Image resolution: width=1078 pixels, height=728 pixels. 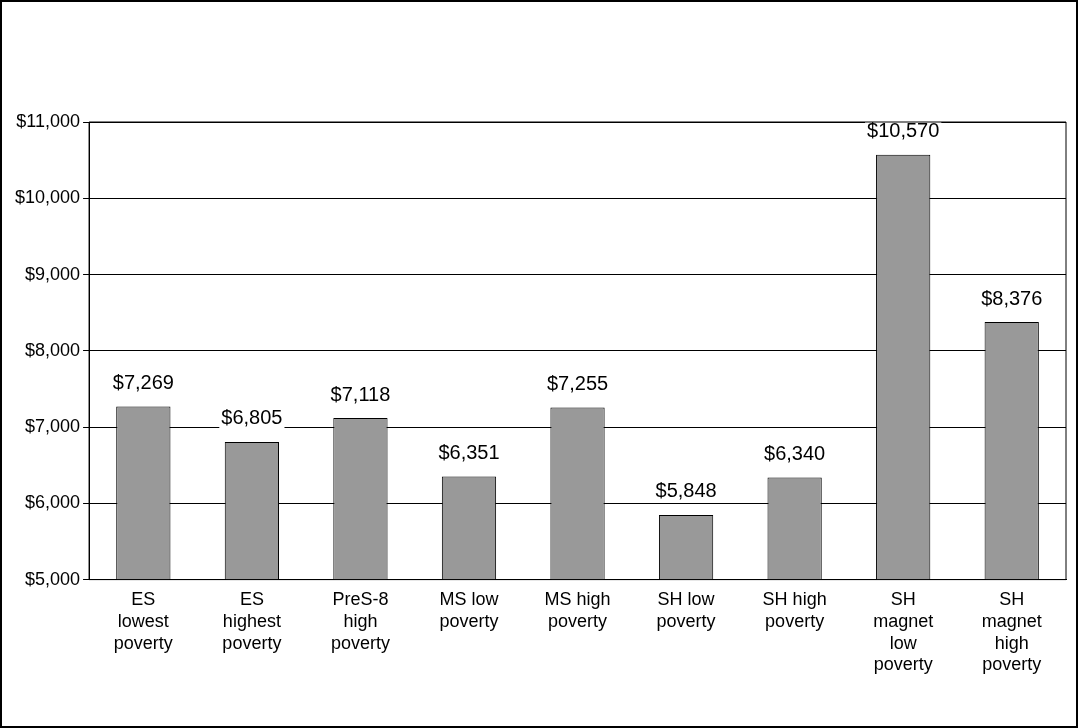 I want to click on data-label: $6,340, so click(x=795, y=452).